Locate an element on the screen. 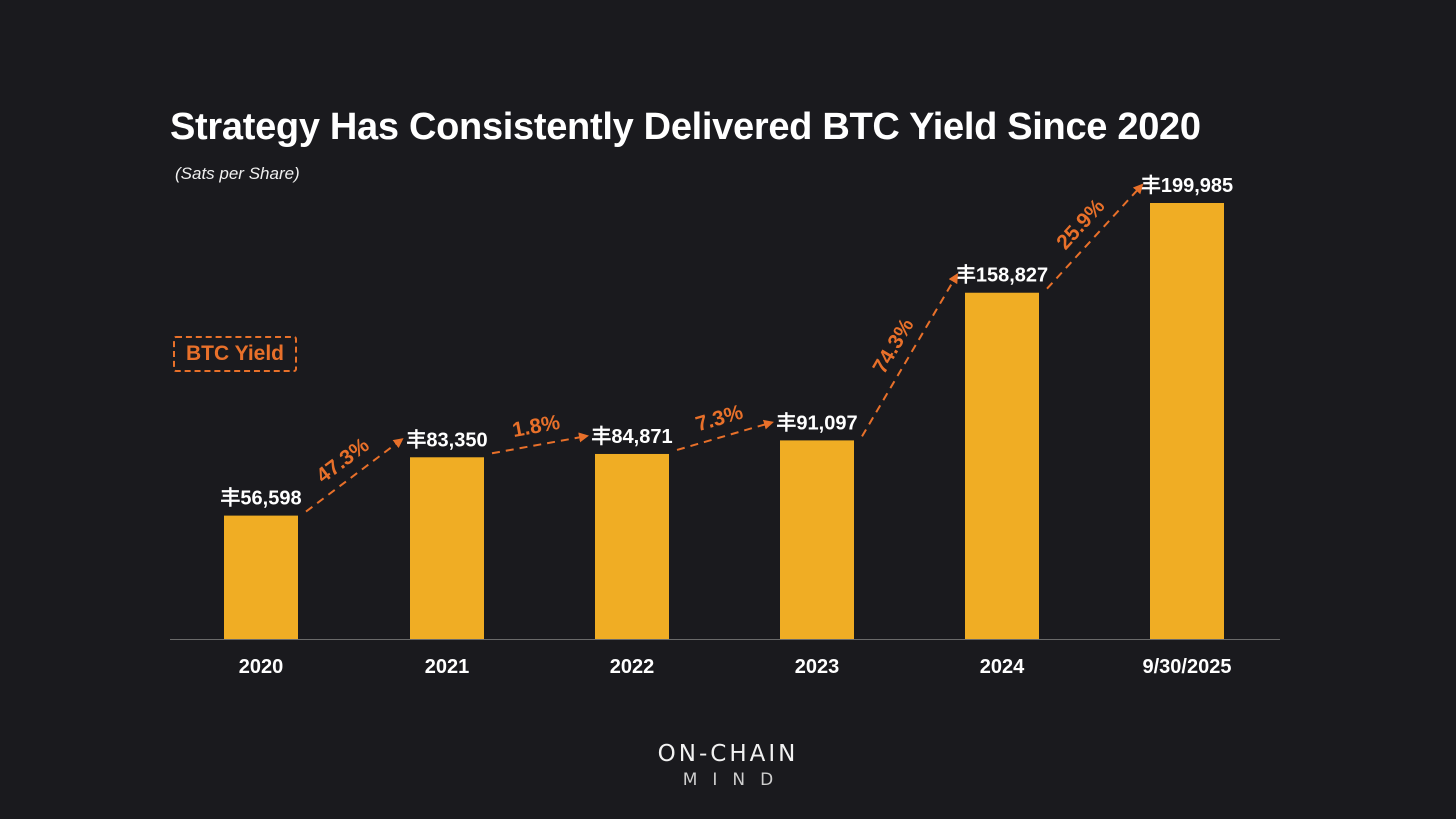  x-tick-label: 2024 is located at coordinates (1002, 667).